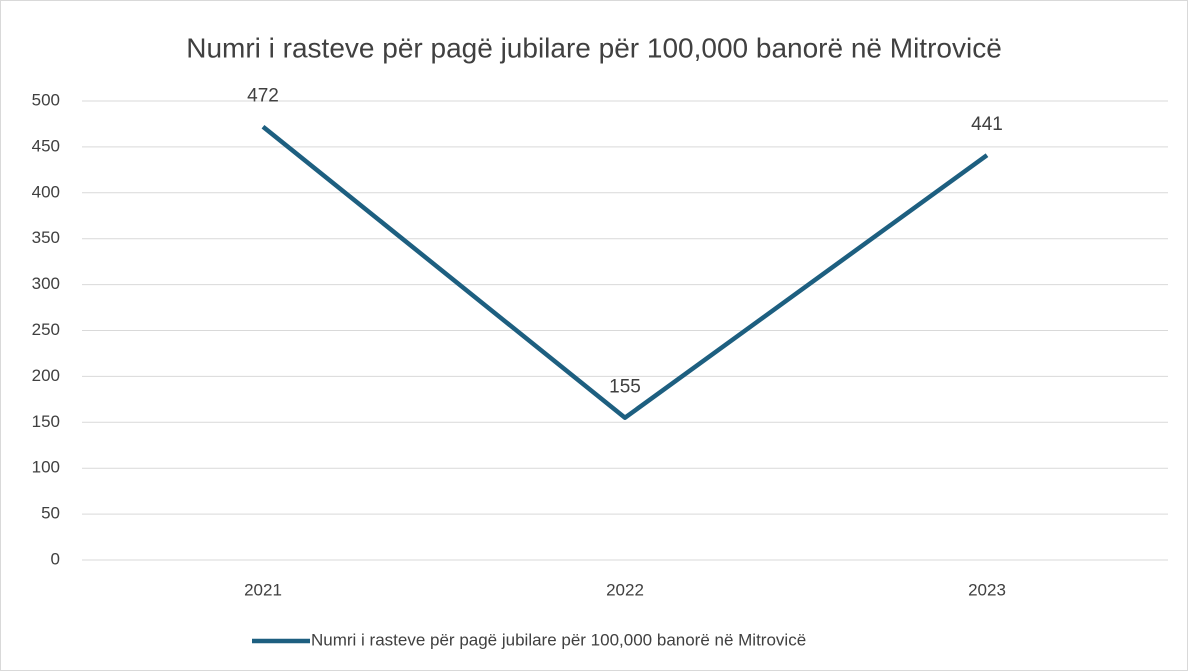 The width and height of the screenshot is (1189, 672). What do you see at coordinates (46, 375) in the screenshot?
I see `y-tick-label: 200` at bounding box center [46, 375].